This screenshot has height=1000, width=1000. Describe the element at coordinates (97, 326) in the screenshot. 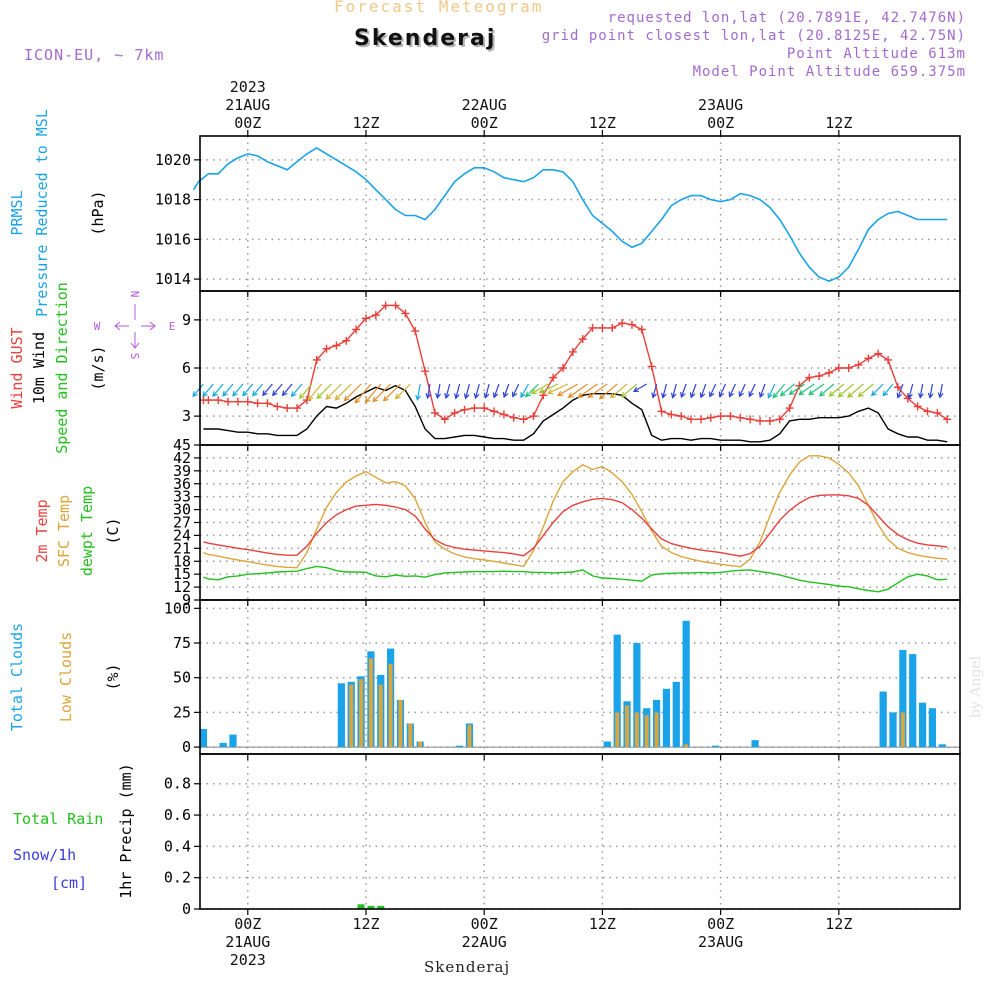

I see `compass-west: W` at that location.